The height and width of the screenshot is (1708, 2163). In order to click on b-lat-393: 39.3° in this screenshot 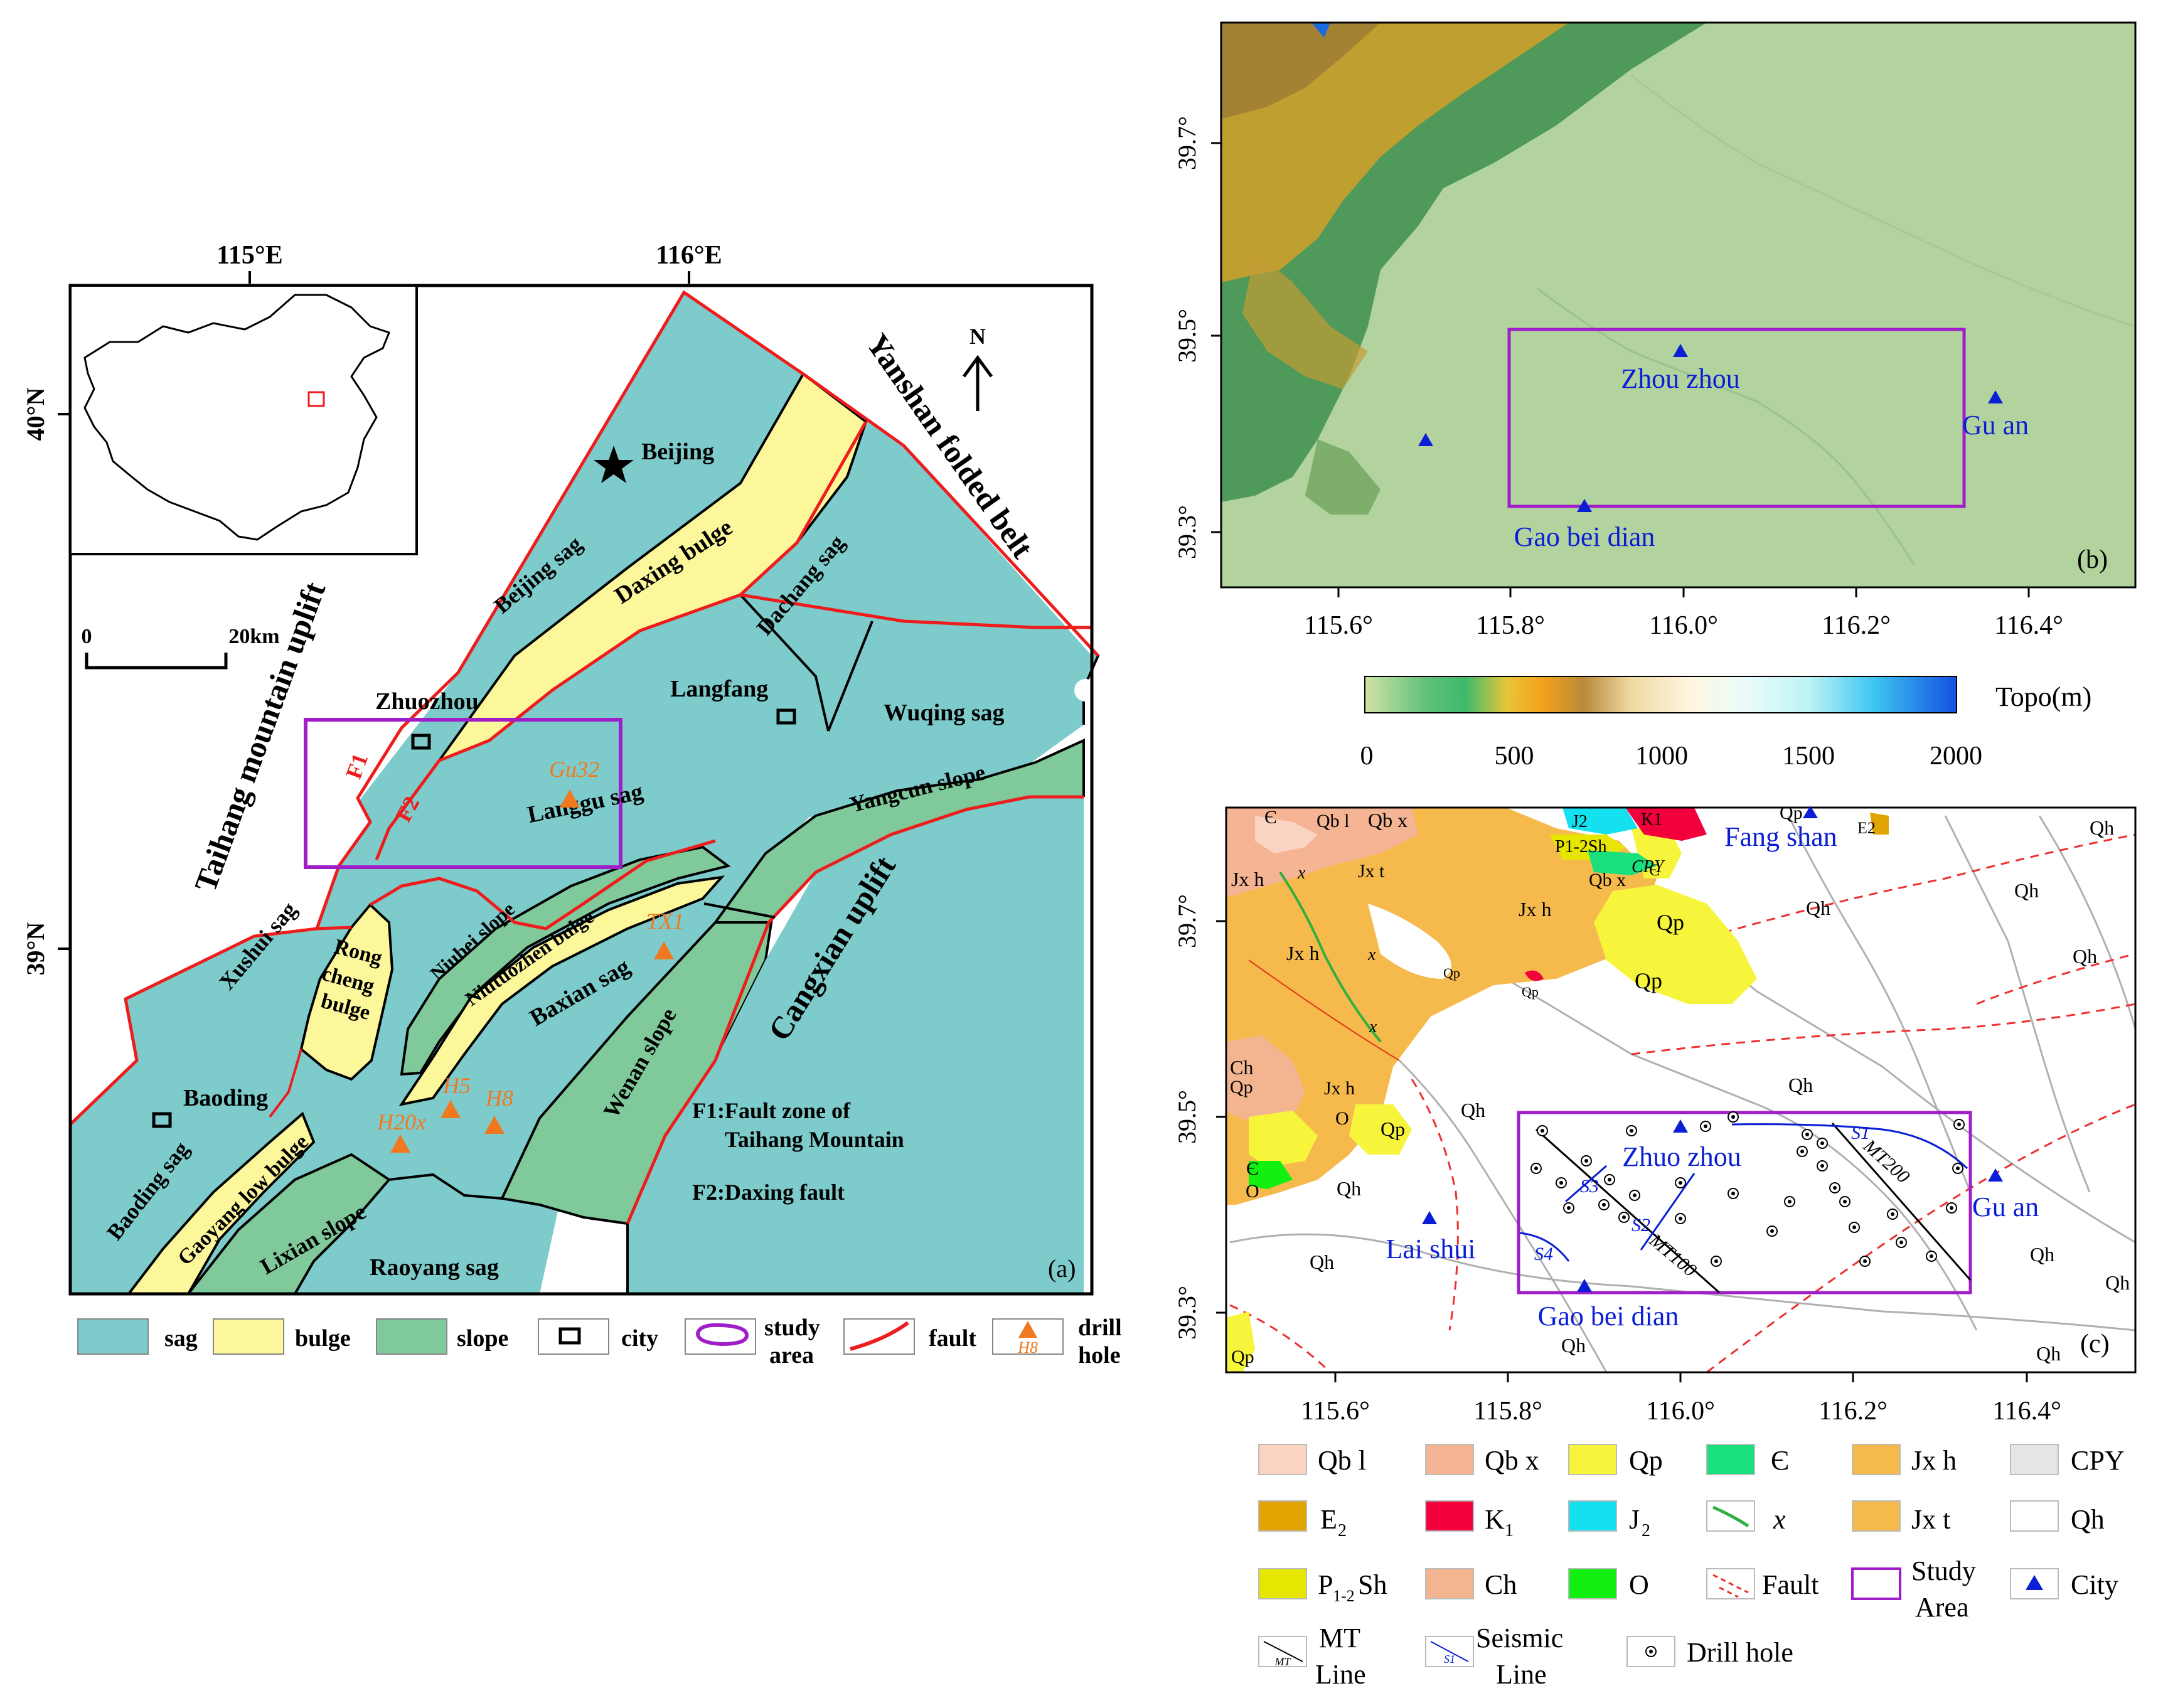, I will do `click(1187, 532)`.